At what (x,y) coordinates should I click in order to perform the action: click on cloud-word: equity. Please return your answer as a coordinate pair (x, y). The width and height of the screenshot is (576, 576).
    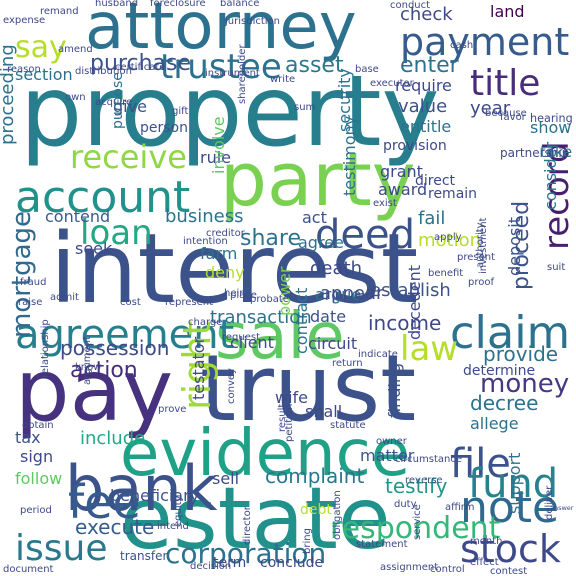
    Looking at the image, I should click on (178, 511).